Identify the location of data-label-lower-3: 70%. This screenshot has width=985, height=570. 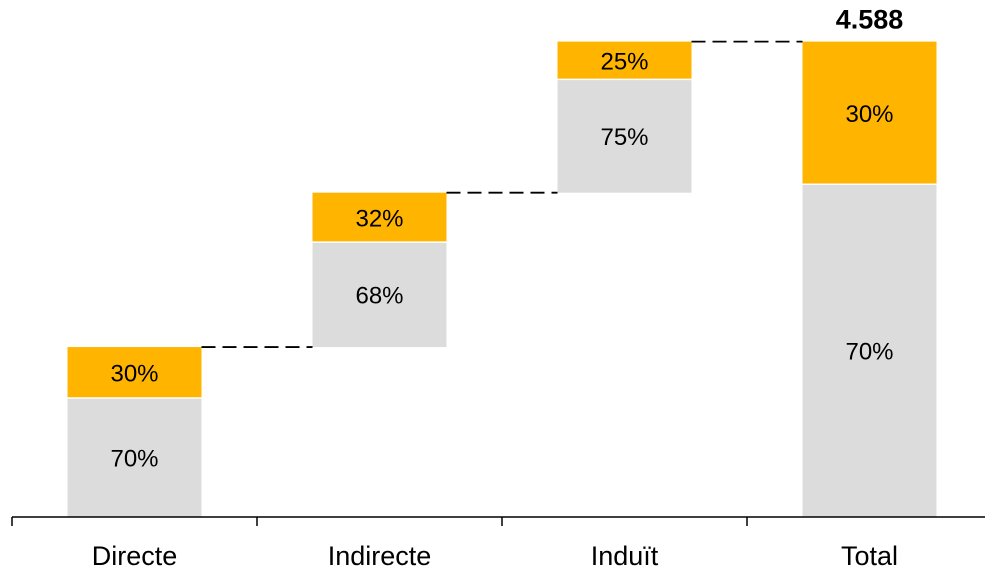
(869, 352).